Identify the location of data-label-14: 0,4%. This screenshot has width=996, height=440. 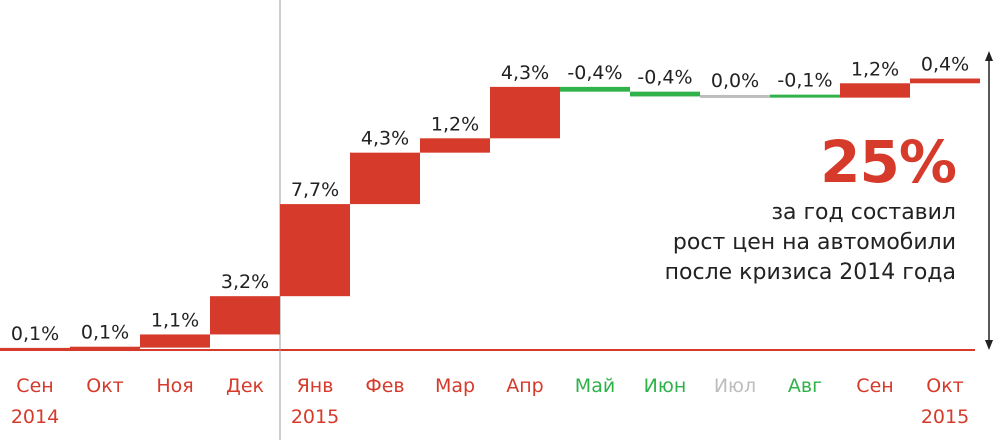
(945, 65).